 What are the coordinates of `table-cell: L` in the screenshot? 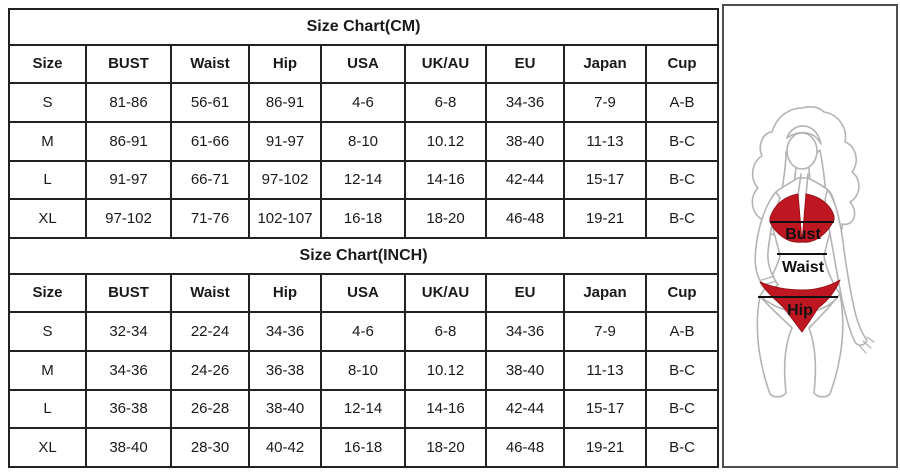 It's located at (47, 180).